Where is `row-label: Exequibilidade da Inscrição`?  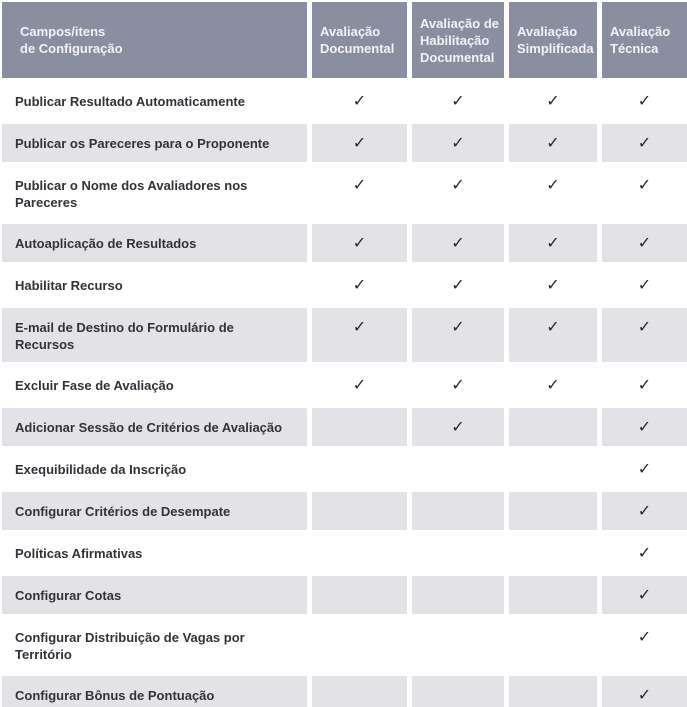
row-label: Exequibilidade da Inscrição is located at coordinates (101, 469).